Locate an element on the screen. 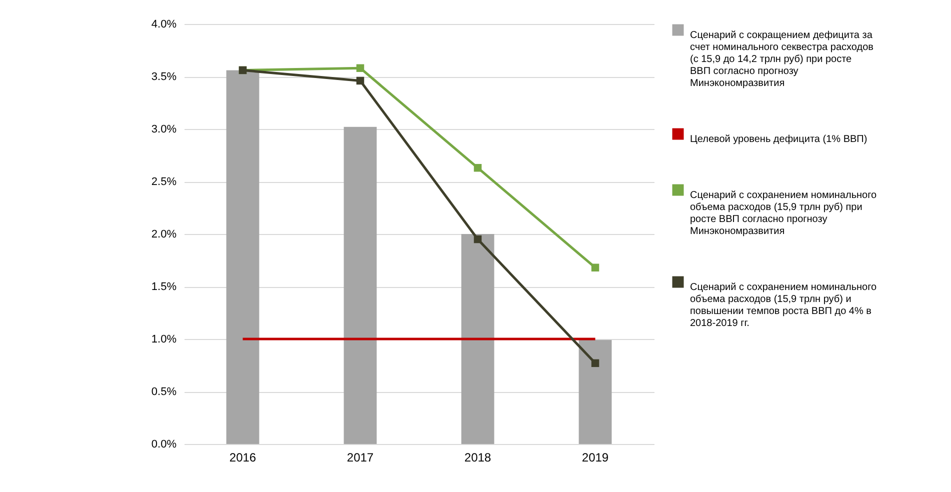  y-tick-label: 1.0% is located at coordinates (164, 340).